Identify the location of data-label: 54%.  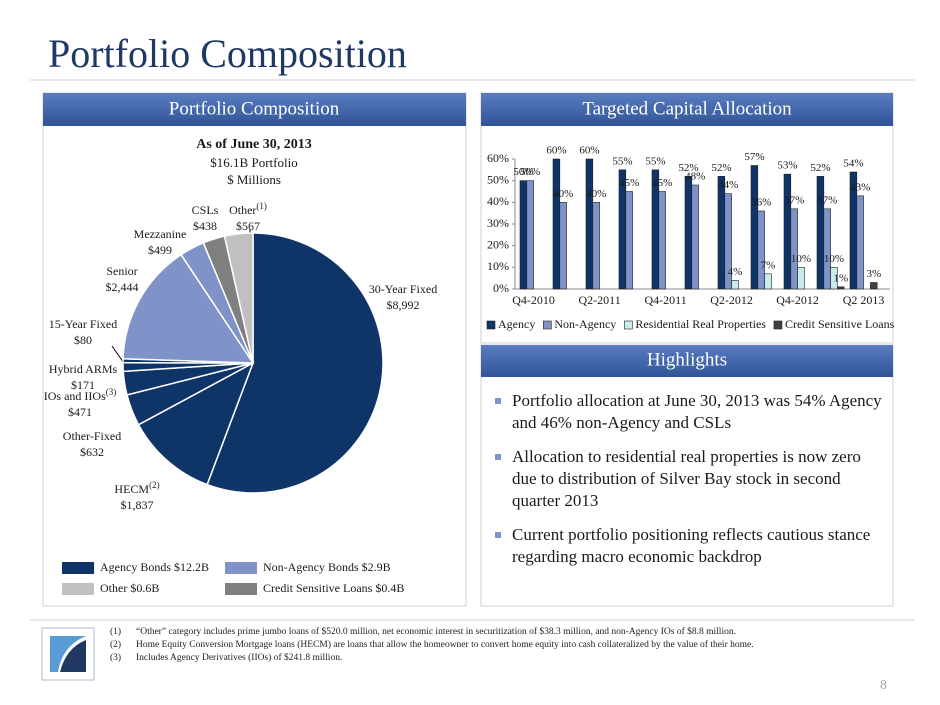
(853, 164).